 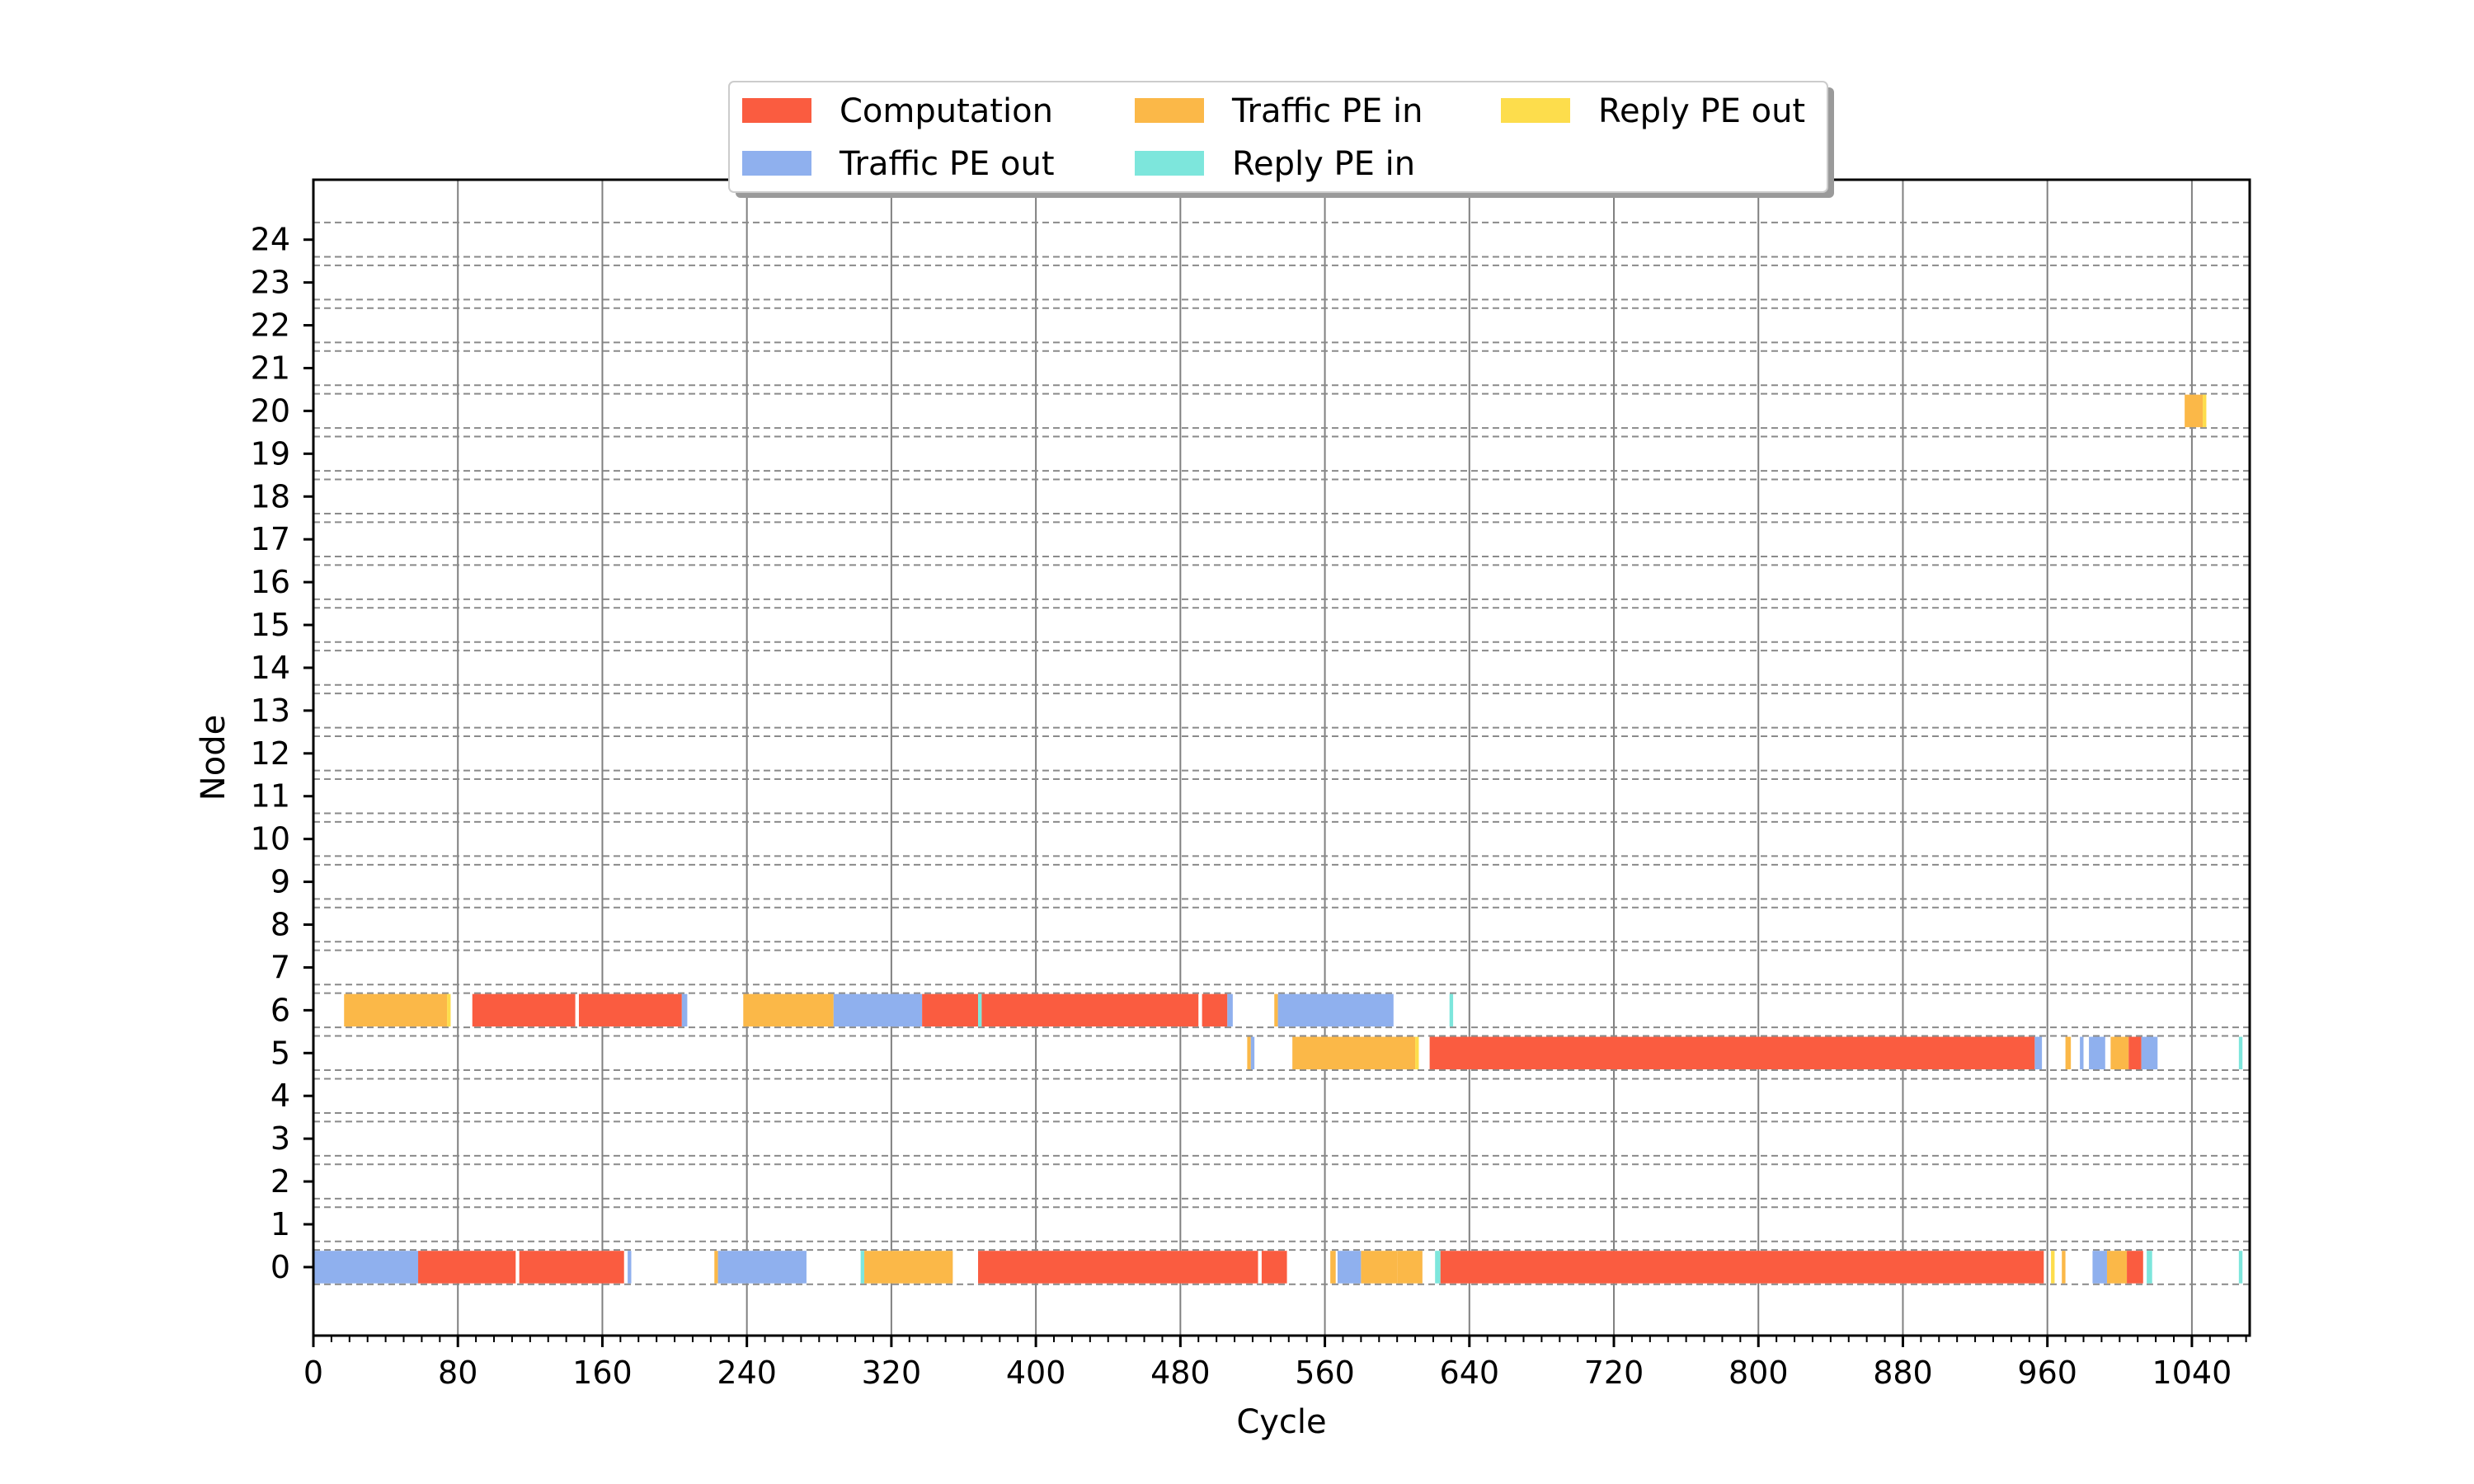 What do you see at coordinates (270, 625) in the screenshot?
I see `y-tick-label: 15` at bounding box center [270, 625].